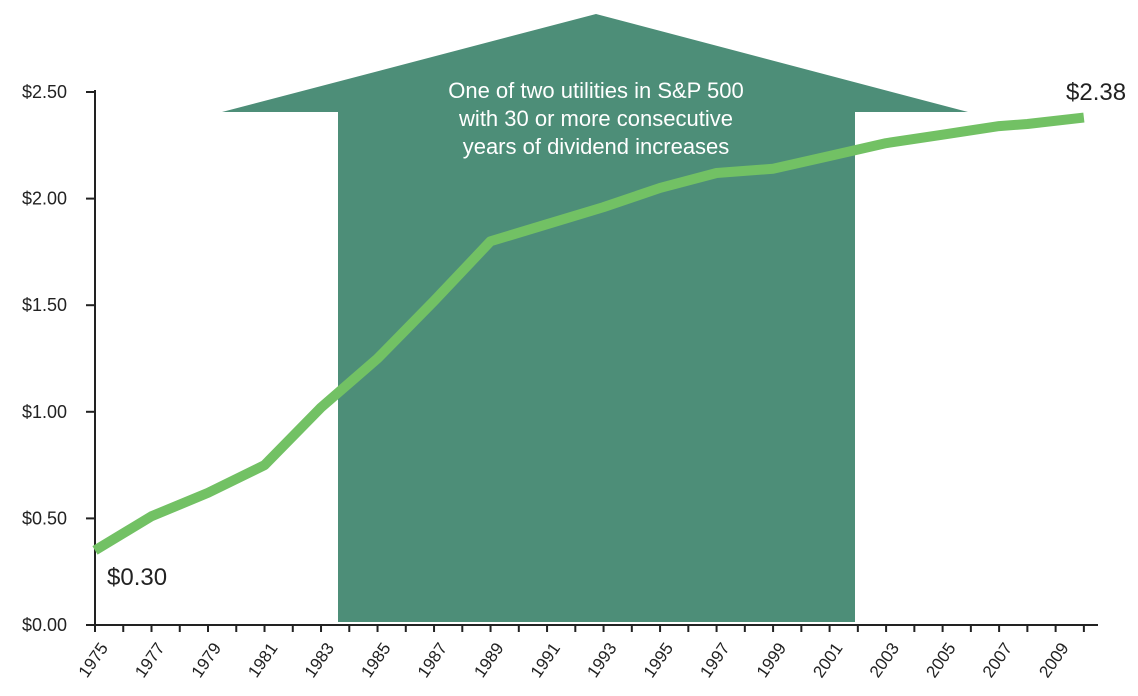 The height and width of the screenshot is (696, 1138). I want to click on x-tick-label: 1981, so click(262, 660).